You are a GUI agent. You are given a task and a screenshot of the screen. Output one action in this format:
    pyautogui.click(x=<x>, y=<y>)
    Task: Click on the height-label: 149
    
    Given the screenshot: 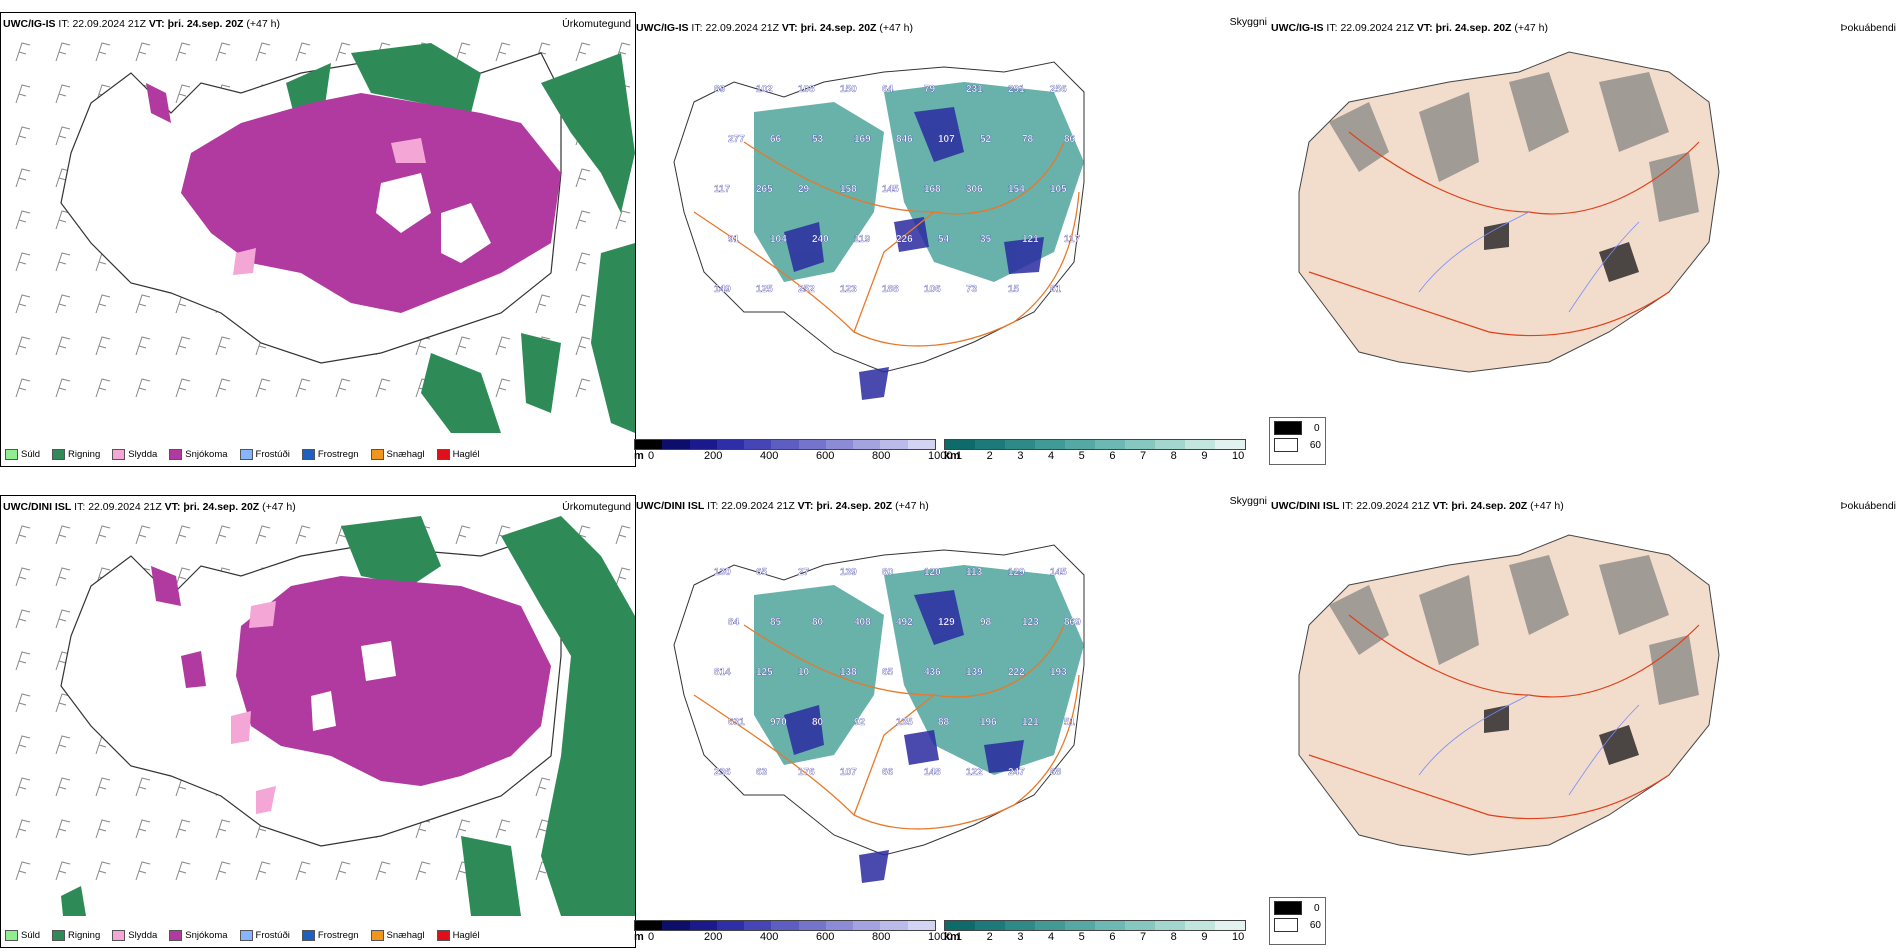 What is the action you would take?
    pyautogui.click(x=722, y=289)
    